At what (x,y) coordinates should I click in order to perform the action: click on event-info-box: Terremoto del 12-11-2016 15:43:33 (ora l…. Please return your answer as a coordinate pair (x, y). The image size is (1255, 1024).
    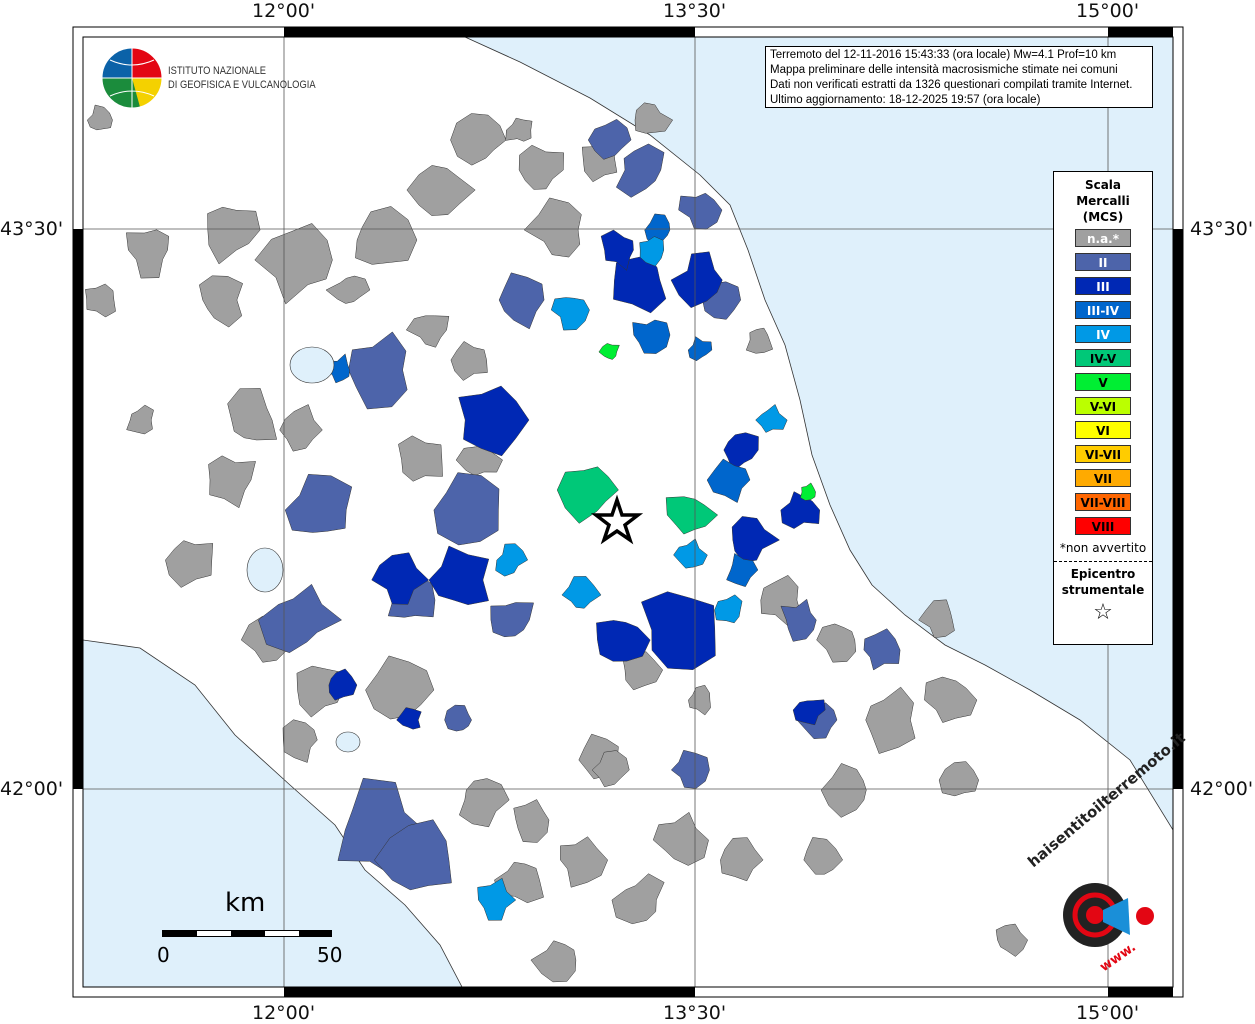
    Looking at the image, I should click on (959, 77).